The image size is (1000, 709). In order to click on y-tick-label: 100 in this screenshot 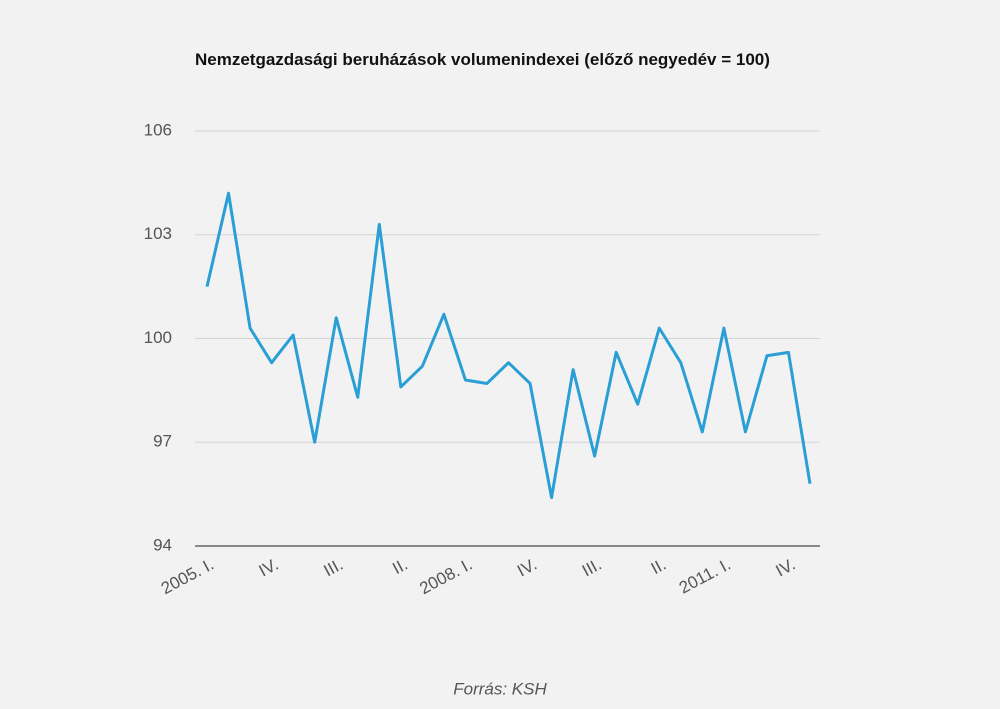, I will do `click(158, 337)`.